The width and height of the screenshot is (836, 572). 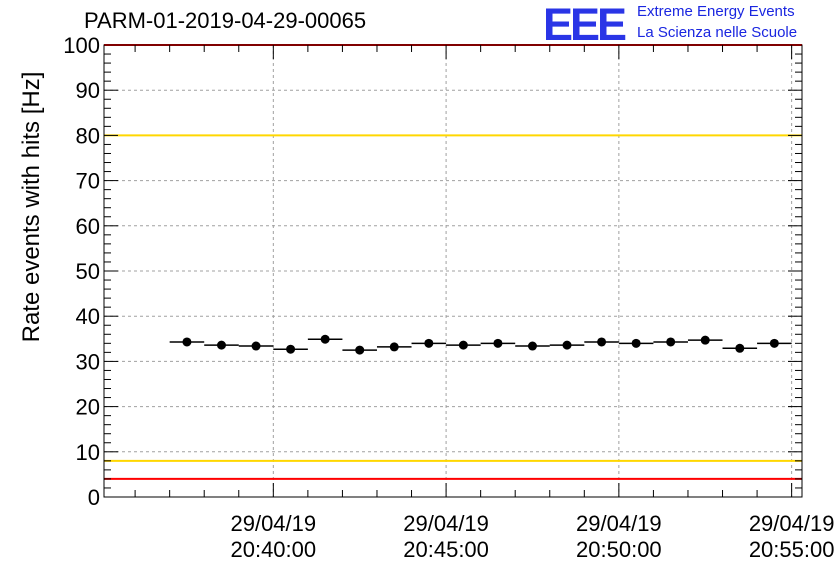 I want to click on y-tick-label: 80, so click(x=88, y=135).